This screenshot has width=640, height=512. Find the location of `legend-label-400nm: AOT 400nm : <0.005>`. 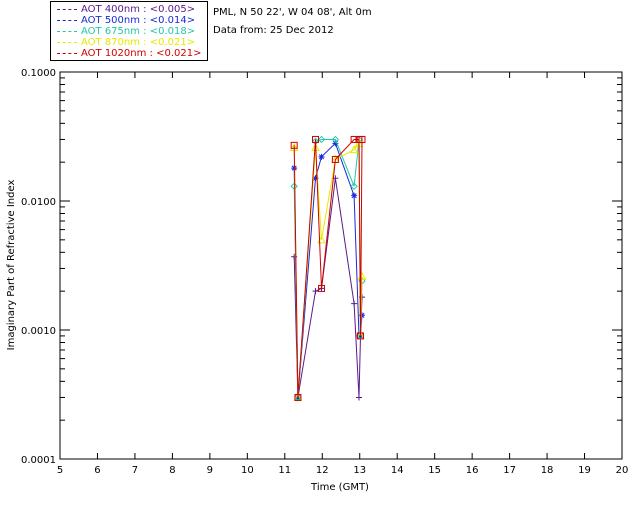

legend-label-400nm: AOT 400nm : <0.005> is located at coordinates (138, 9).